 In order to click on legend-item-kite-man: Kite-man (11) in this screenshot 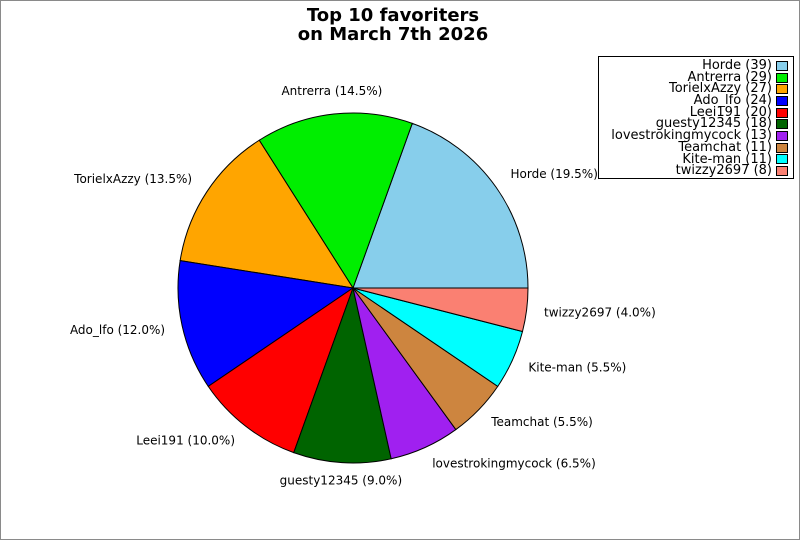, I will do `click(695, 159)`.